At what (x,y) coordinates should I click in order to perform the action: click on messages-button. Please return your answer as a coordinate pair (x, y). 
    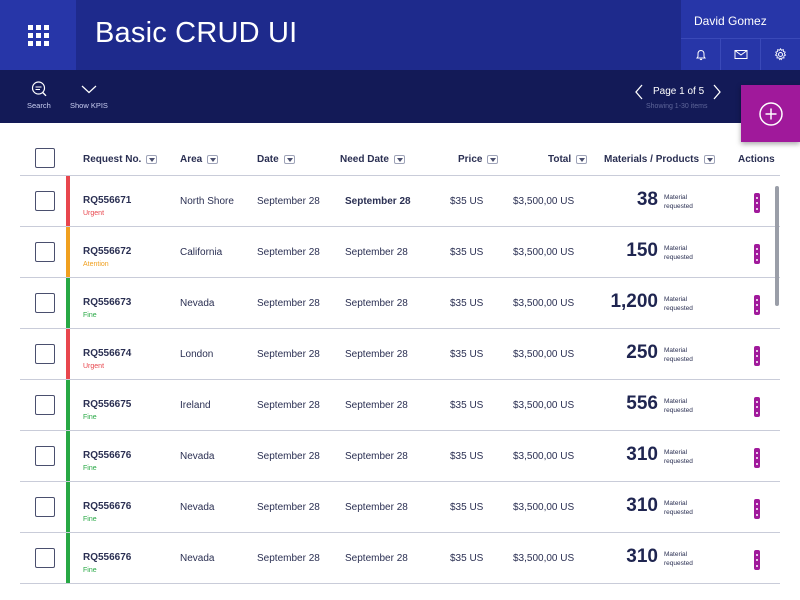
    Looking at the image, I should click on (741, 54).